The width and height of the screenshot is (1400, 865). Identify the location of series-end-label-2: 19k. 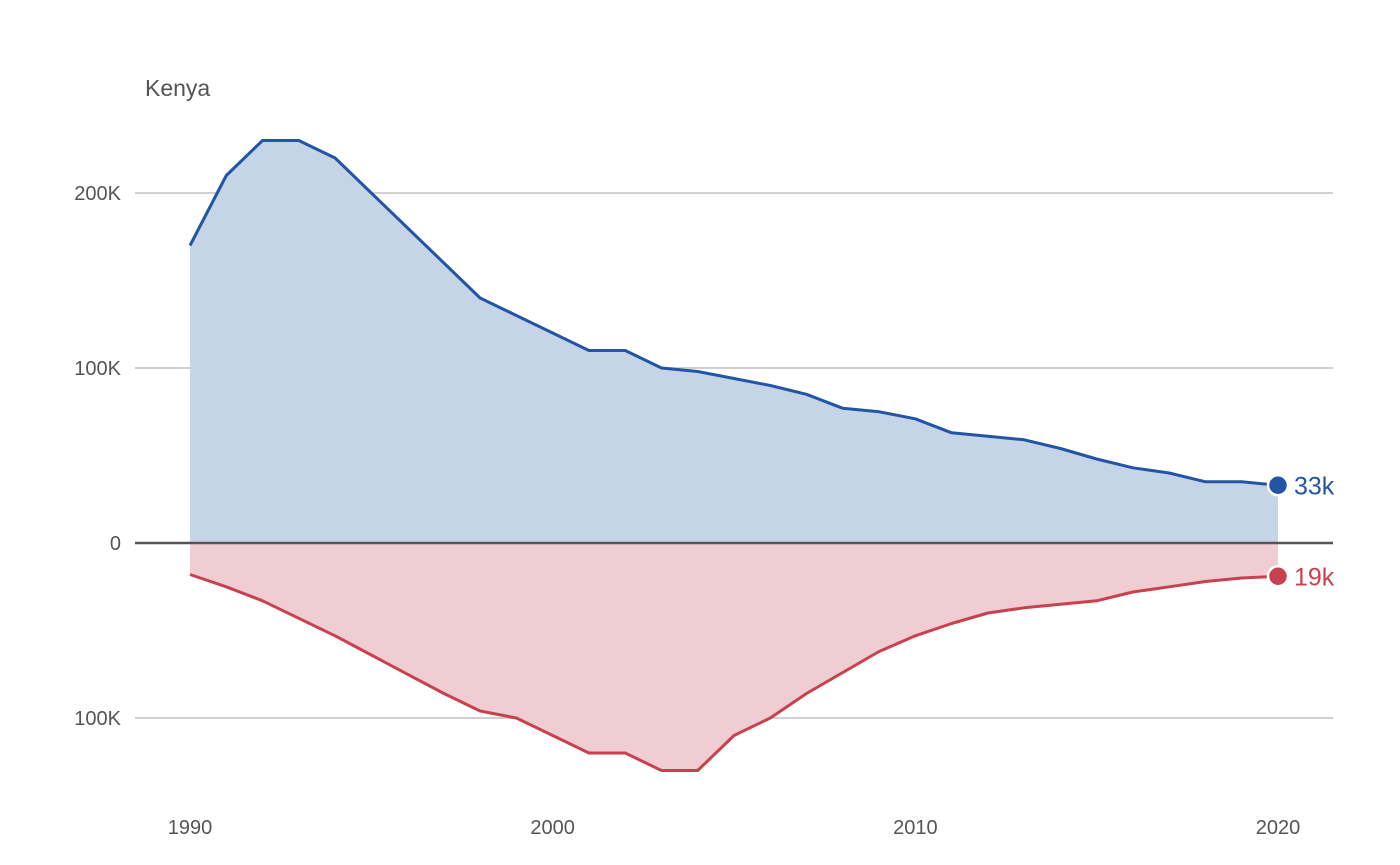
(1314, 577).